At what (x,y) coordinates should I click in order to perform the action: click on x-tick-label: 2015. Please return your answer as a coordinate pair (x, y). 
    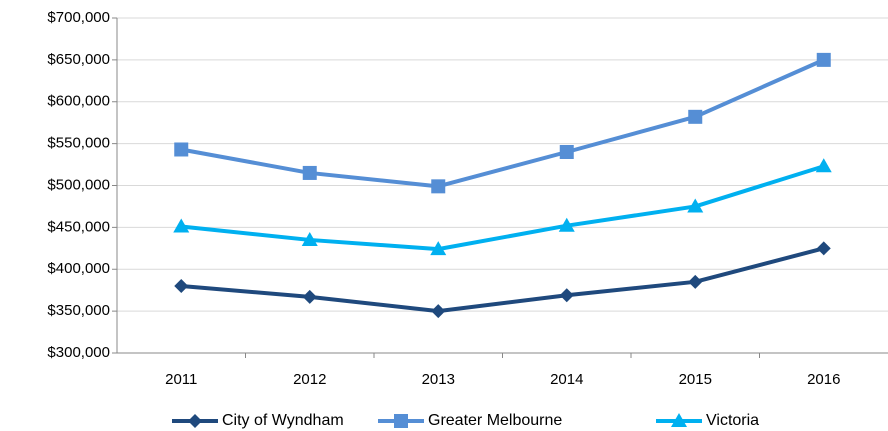
    Looking at the image, I should click on (695, 379).